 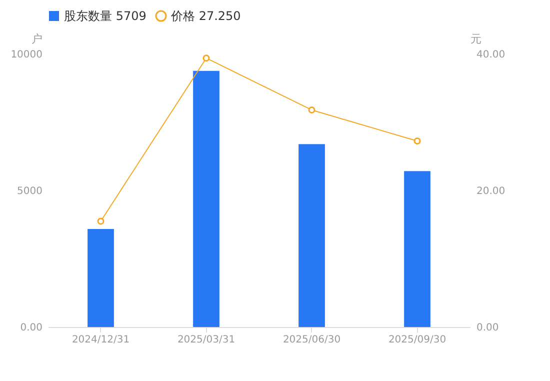 I want to click on y-tick-label: 5000, so click(x=29, y=191).